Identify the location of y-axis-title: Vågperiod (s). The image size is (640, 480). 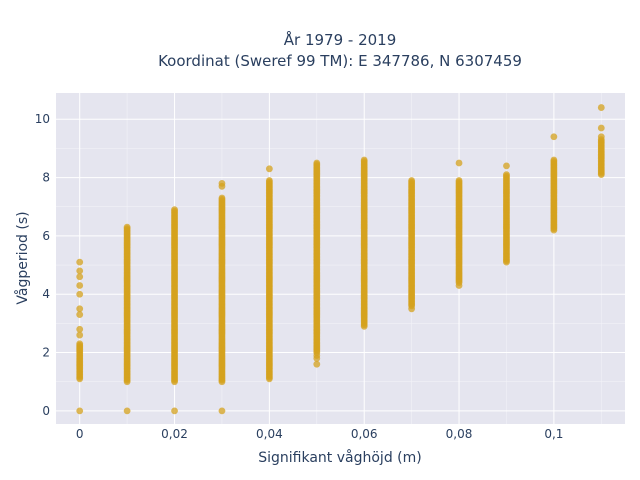
(22, 257).